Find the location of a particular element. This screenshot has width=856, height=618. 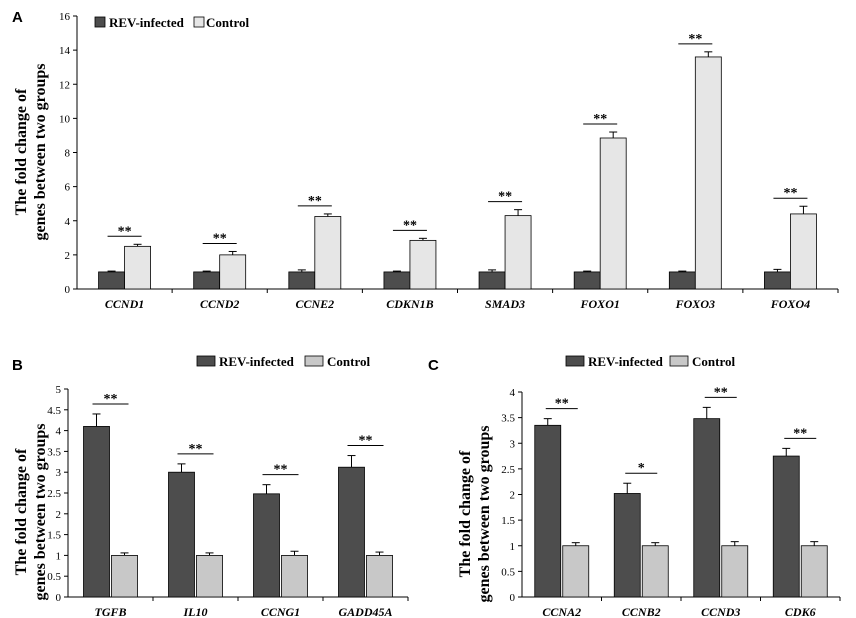

bar-rev-infected-smad3 is located at coordinates (492, 280).